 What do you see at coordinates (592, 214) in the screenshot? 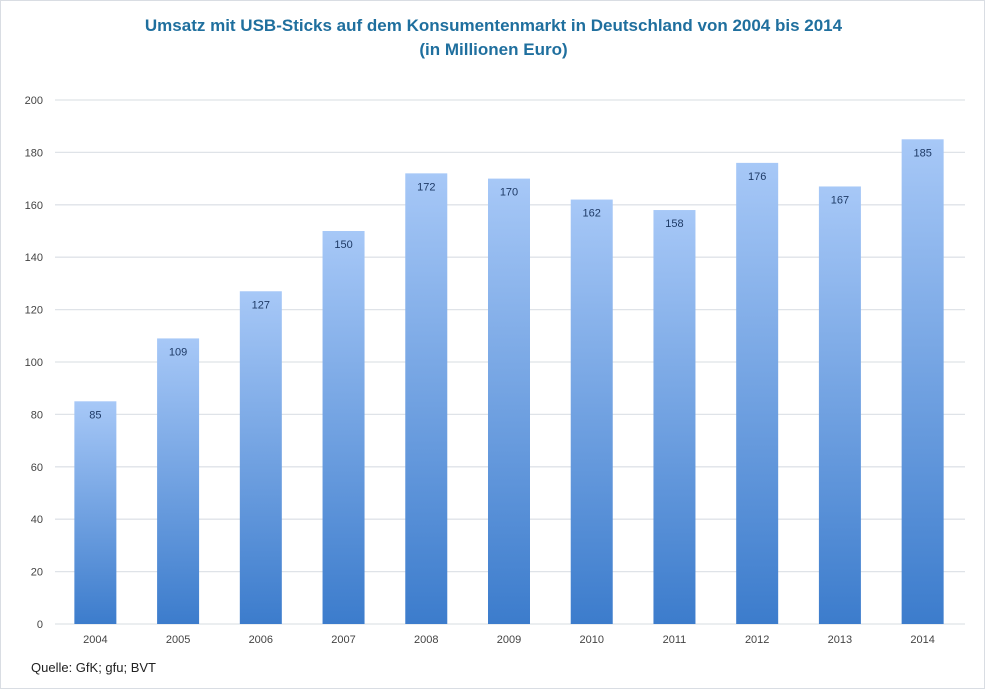
I see `data-label: 162` at bounding box center [592, 214].